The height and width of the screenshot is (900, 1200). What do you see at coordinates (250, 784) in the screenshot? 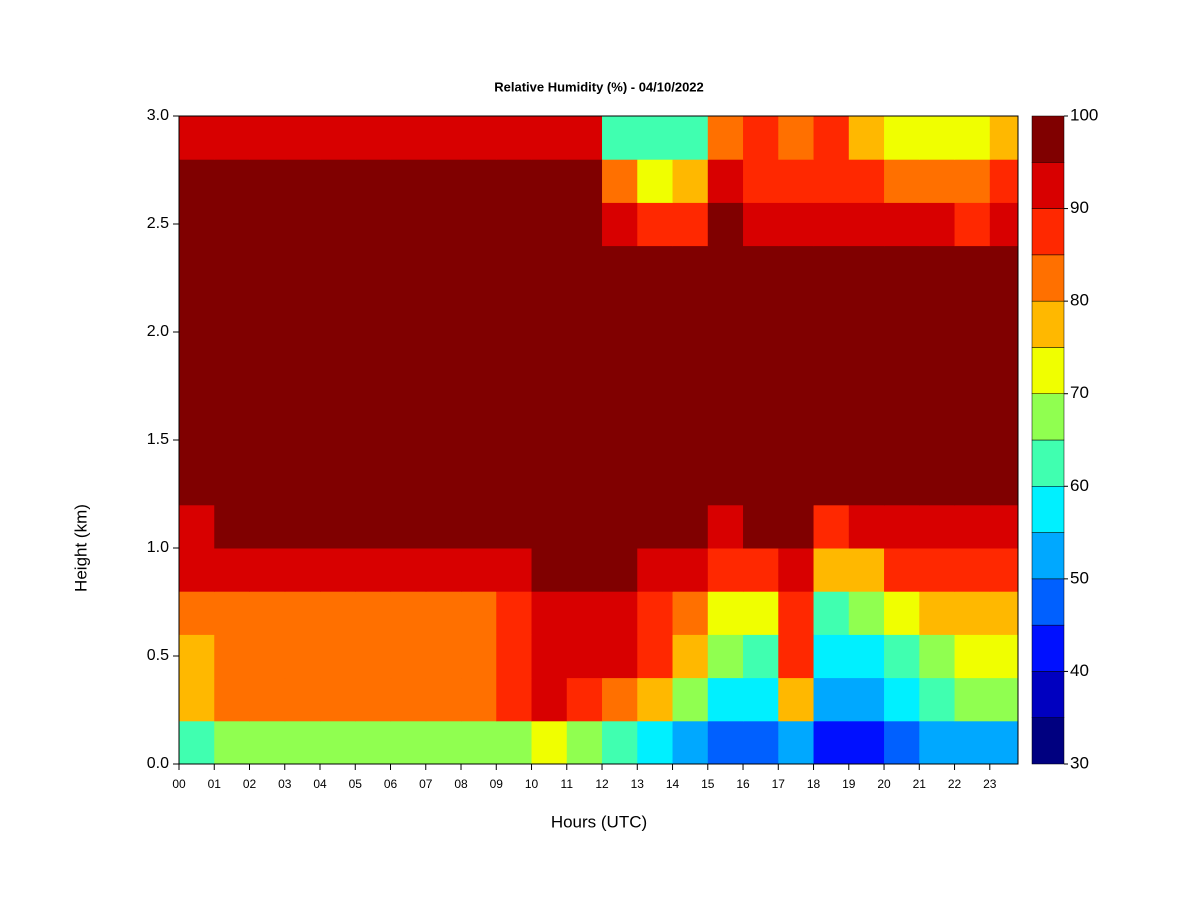
I see `x-tick-label: 02` at bounding box center [250, 784].